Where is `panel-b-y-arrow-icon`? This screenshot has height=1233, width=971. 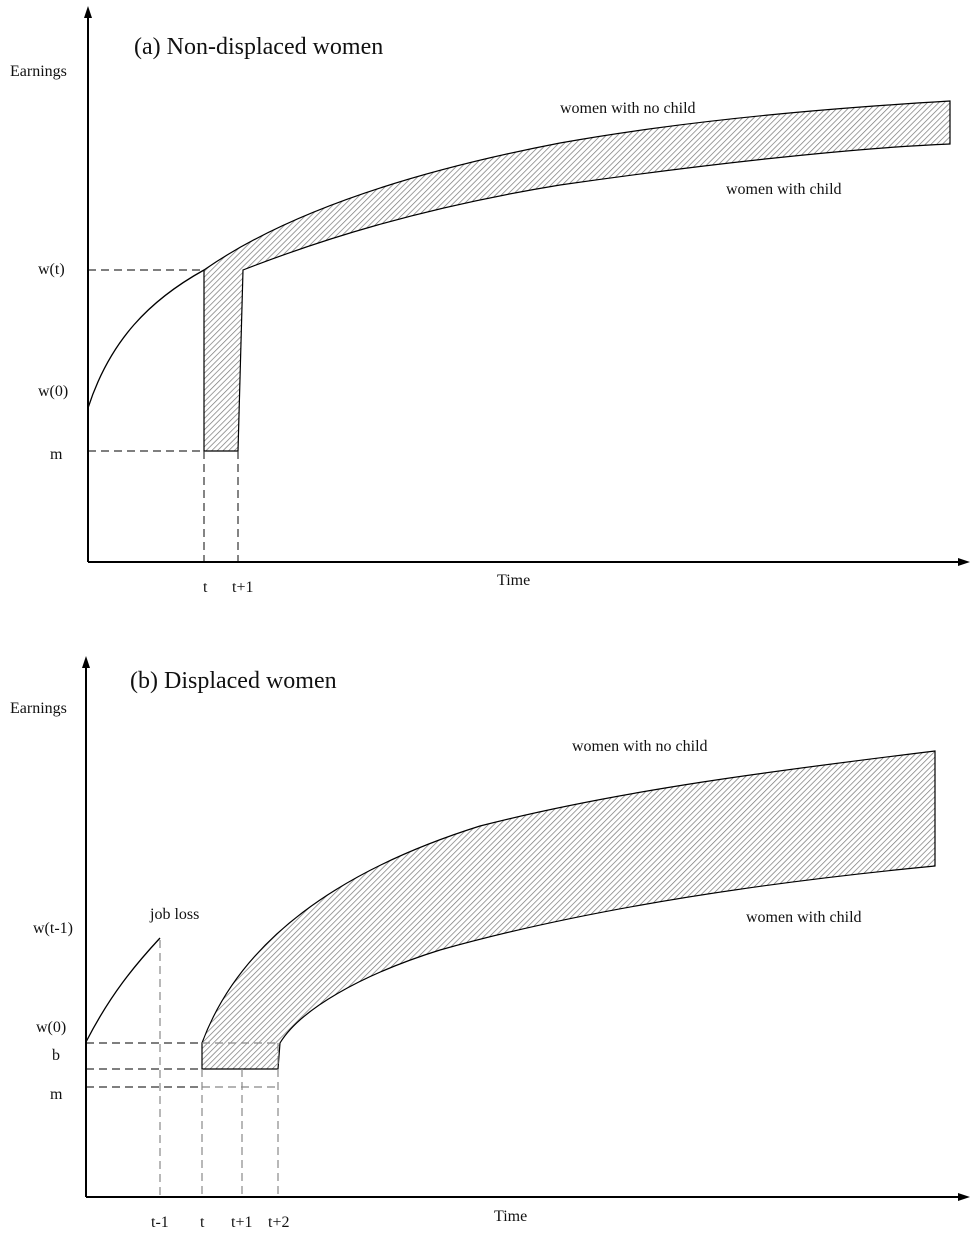 panel-b-y-arrow-icon is located at coordinates (86, 662).